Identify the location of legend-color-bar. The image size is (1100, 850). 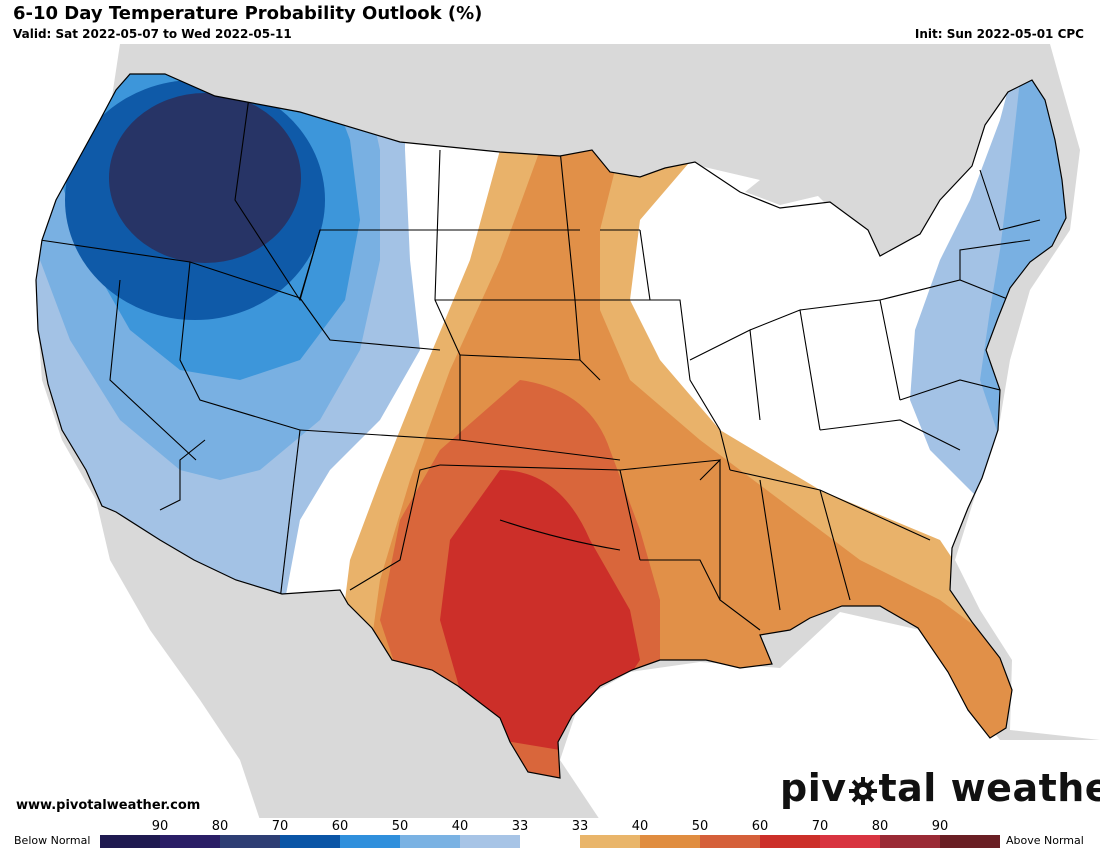
(550, 841).